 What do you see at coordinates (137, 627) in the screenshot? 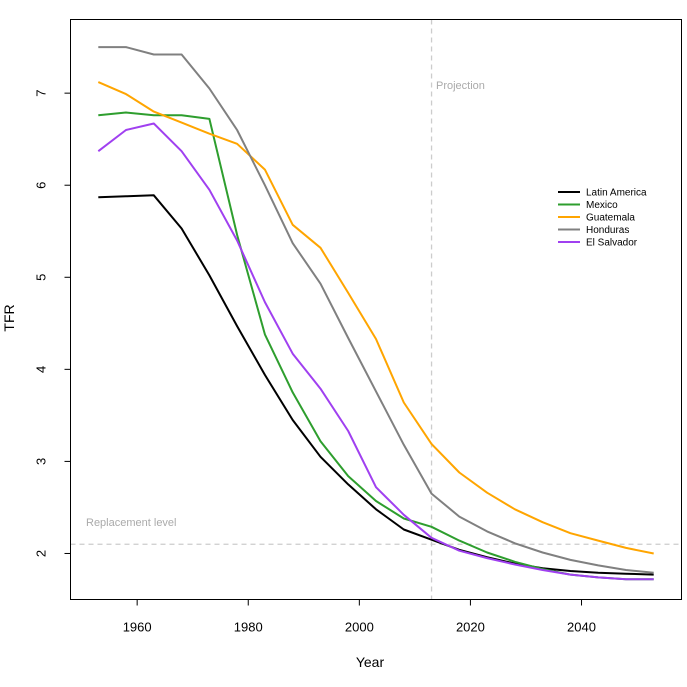
I see `x-tick-label: 1960` at bounding box center [137, 627].